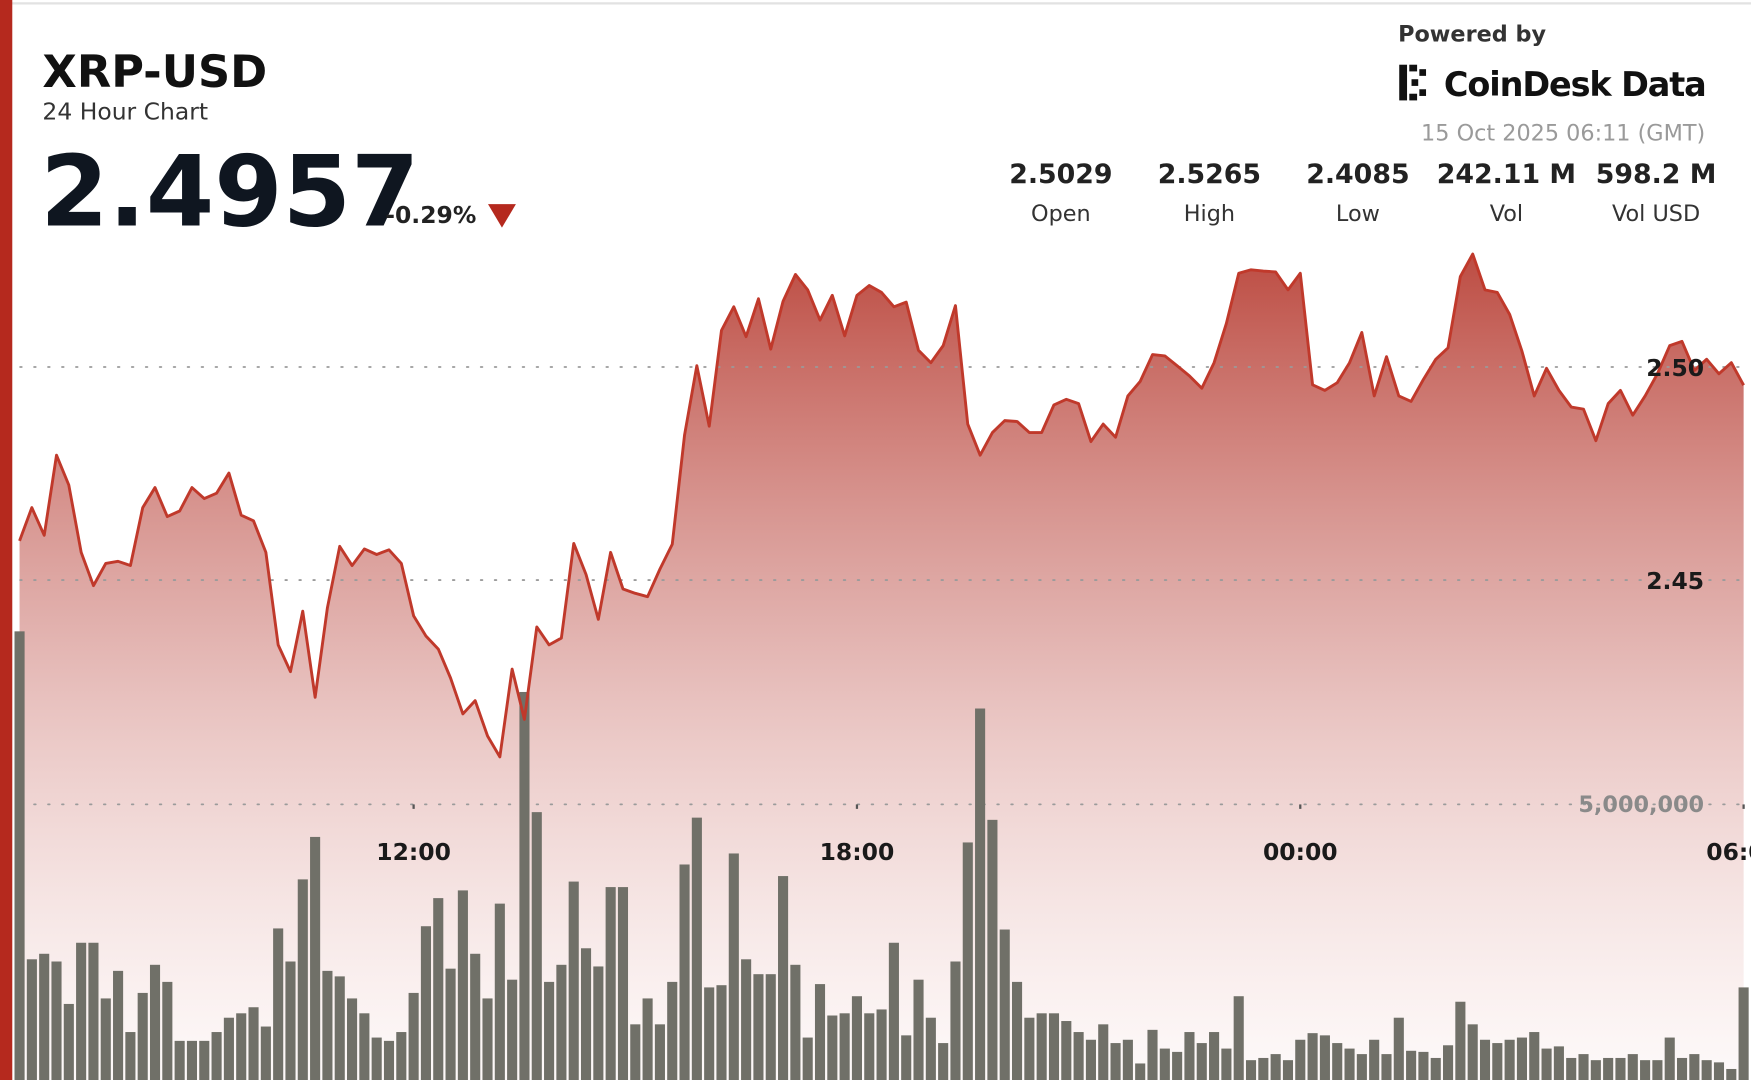  I want to click on x-tick-label: 06:00, so click(1728, 852).